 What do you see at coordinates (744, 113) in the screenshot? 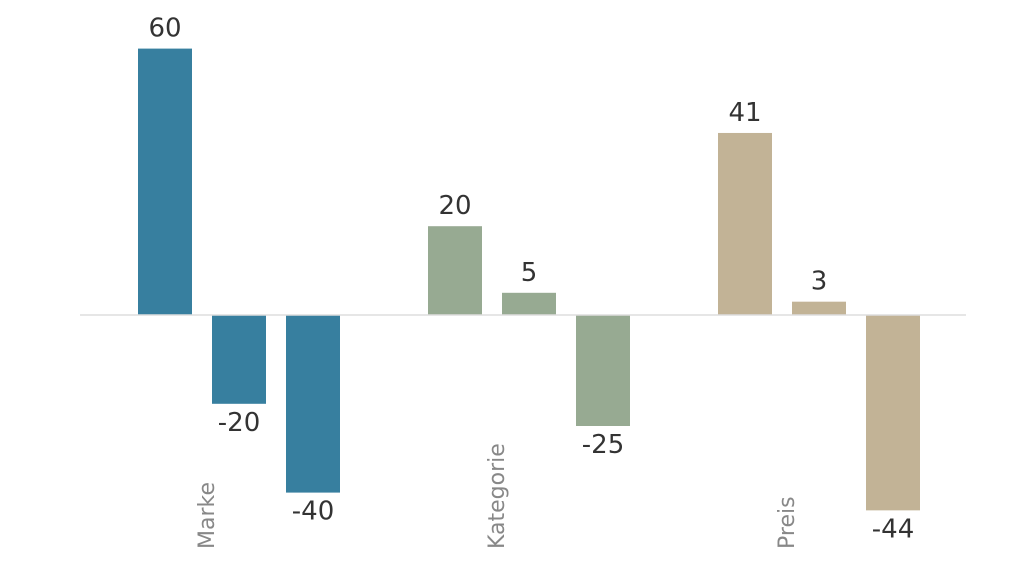
I see `value-label-preis-1: 41` at bounding box center [744, 113].